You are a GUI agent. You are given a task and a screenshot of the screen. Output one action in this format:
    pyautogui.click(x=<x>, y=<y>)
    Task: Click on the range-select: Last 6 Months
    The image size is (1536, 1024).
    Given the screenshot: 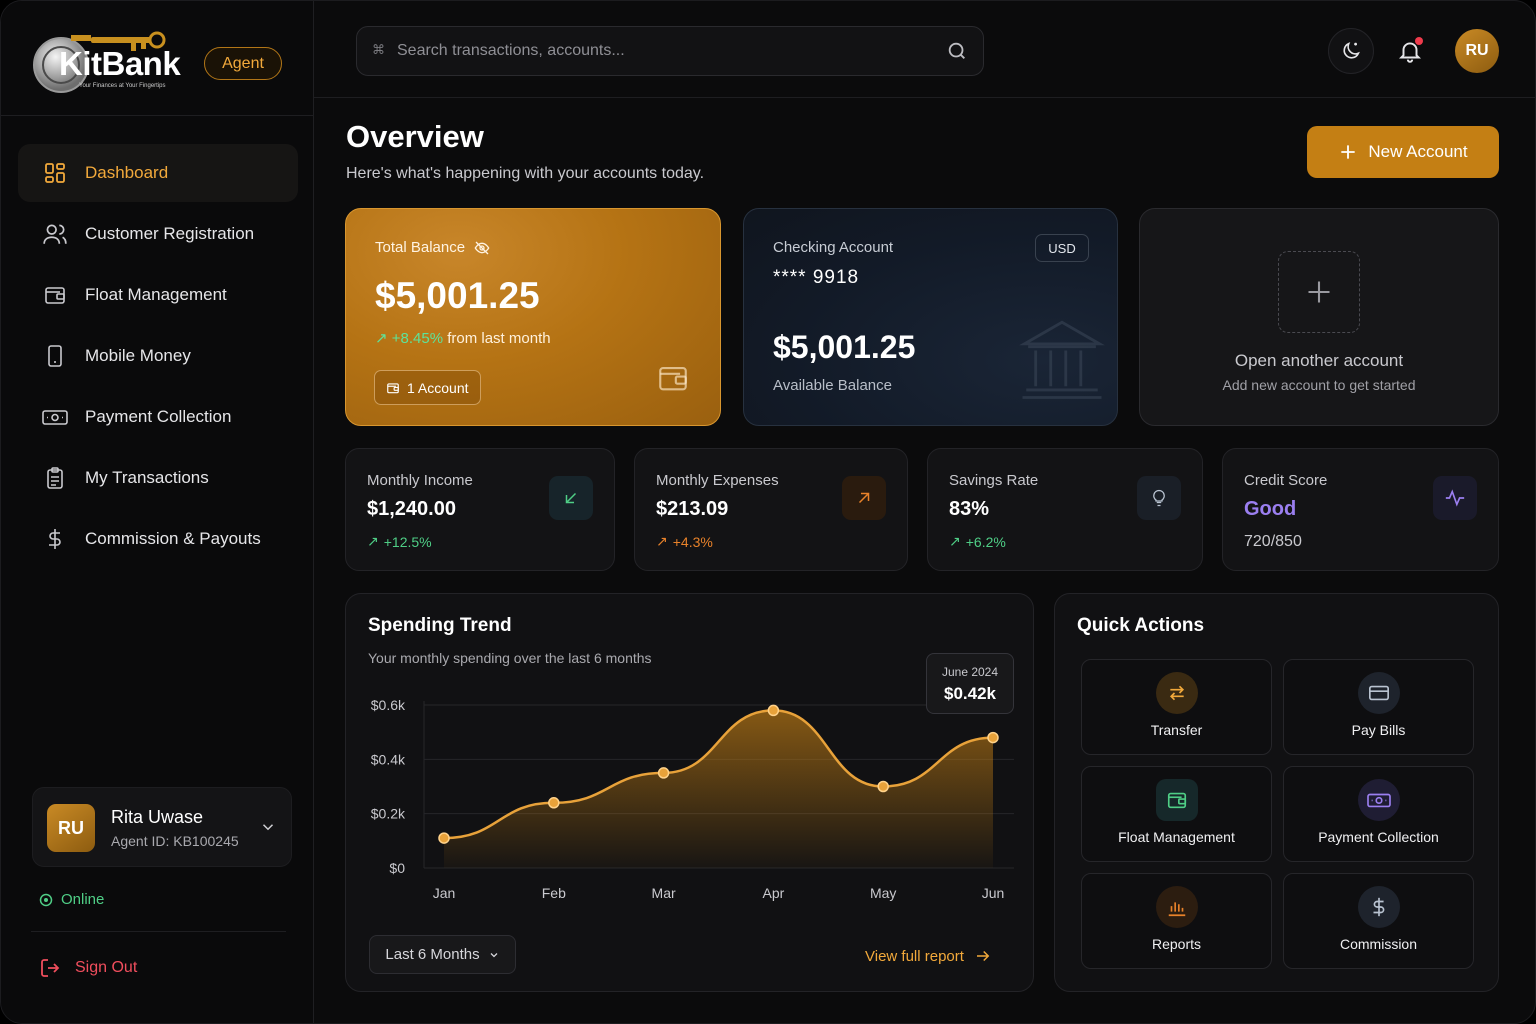 What is the action you would take?
    pyautogui.click(x=442, y=954)
    